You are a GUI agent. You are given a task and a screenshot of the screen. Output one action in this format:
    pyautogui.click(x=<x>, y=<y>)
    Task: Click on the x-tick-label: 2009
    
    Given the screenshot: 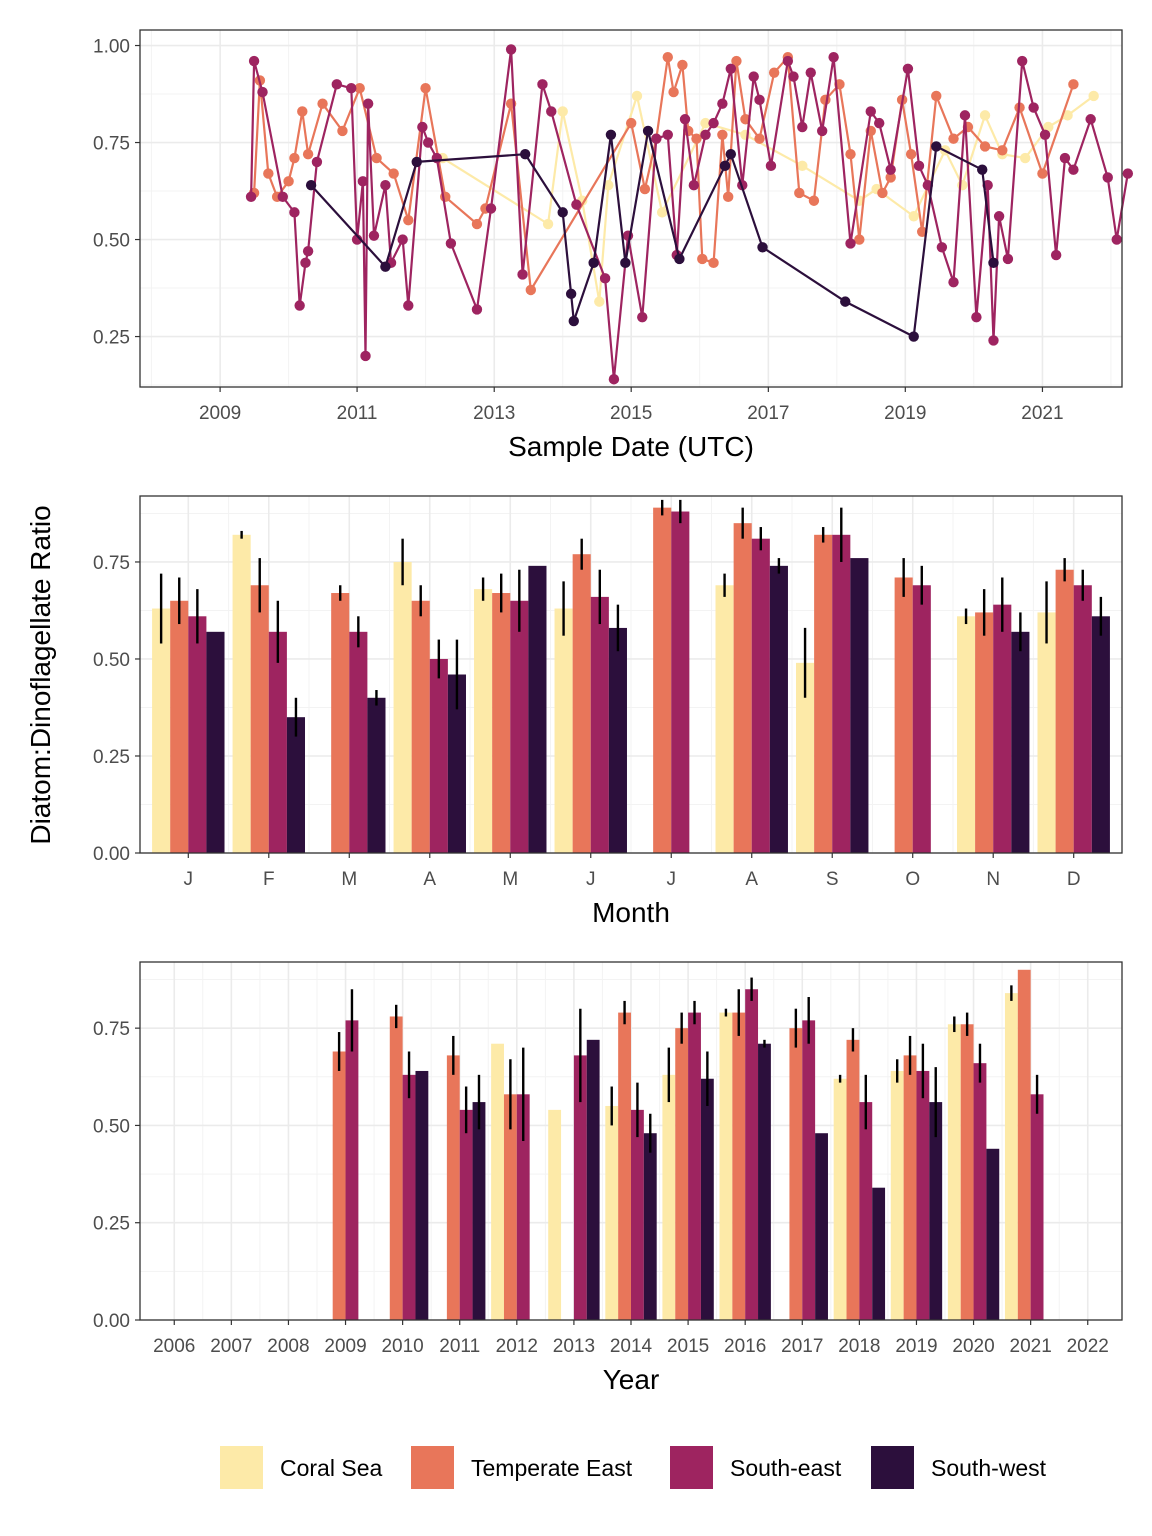 What is the action you would take?
    pyautogui.click(x=345, y=1346)
    